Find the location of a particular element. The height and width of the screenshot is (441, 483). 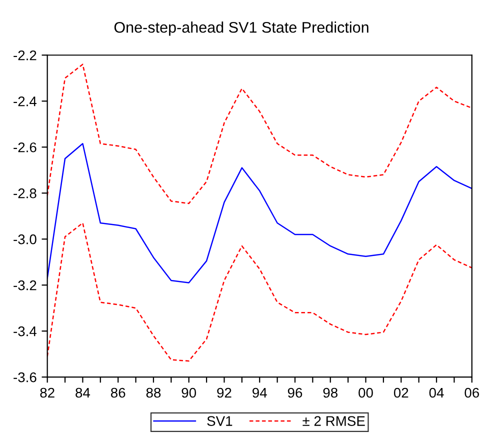

x-tick-label: 92 is located at coordinates (224, 393).